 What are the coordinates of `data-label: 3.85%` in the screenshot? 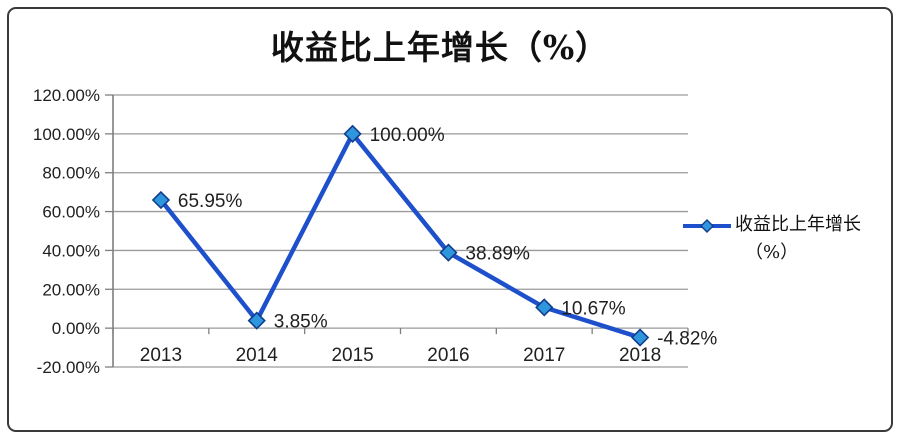 It's located at (301, 322).